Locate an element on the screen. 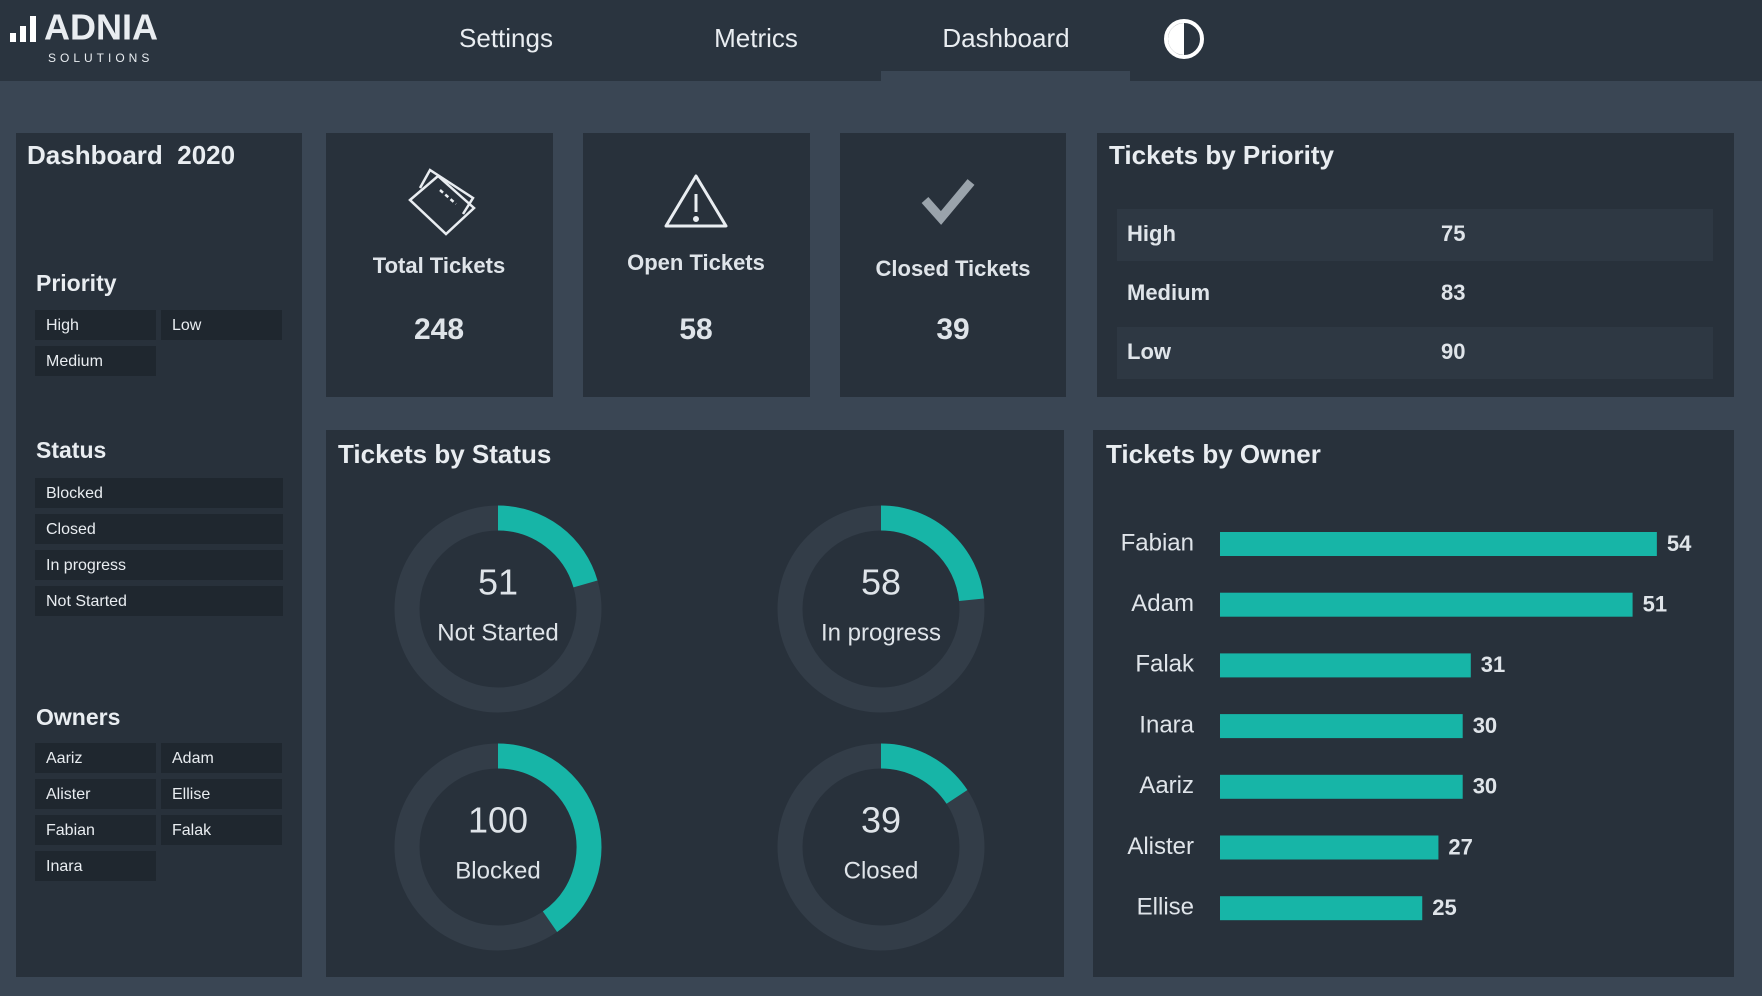 This screenshot has height=996, width=1762. check-icon is located at coordinates (948, 202).